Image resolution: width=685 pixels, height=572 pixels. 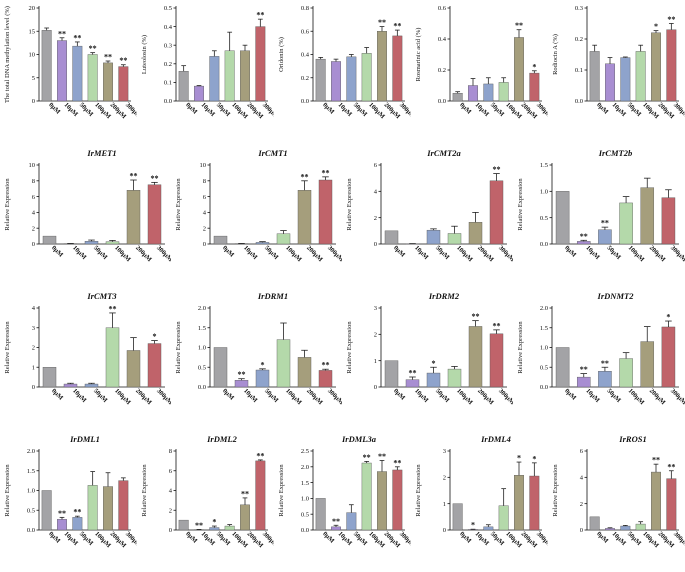 I want to click on y-tick-label: 2.5, so click(x=305, y=451).